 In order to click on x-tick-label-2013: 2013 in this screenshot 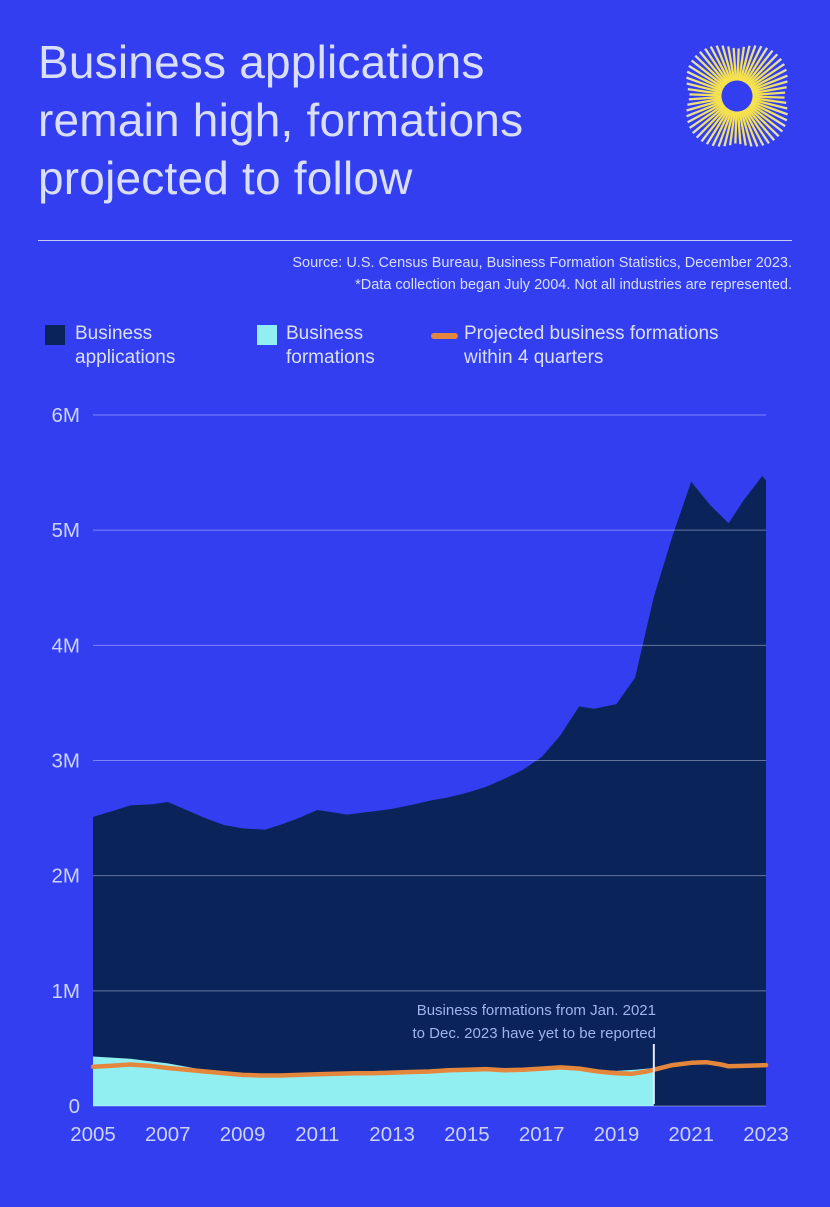, I will do `click(392, 1134)`.